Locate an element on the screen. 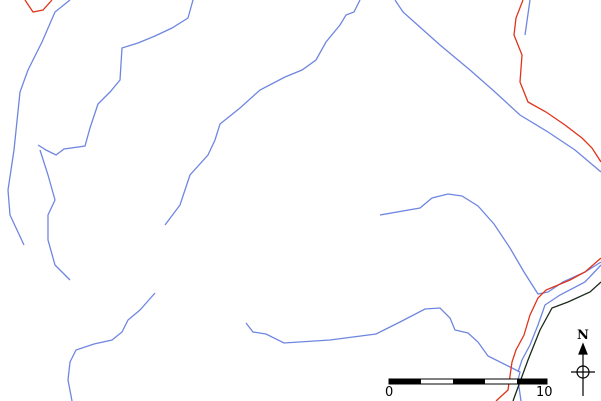 The image size is (601, 401). north-arrow-icon is located at coordinates (583, 369).